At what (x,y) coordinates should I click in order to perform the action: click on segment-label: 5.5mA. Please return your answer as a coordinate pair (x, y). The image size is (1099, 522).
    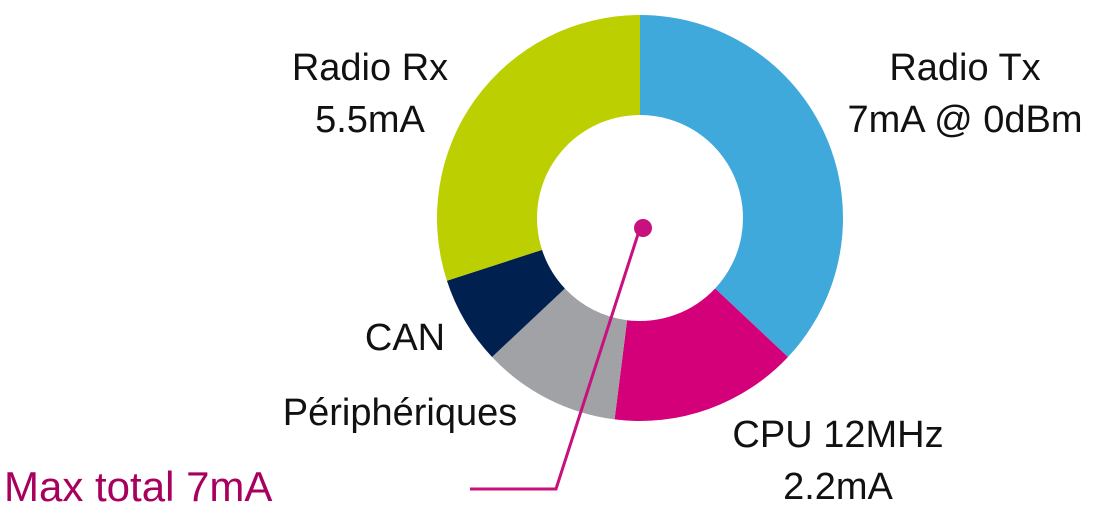
    Looking at the image, I should click on (370, 120).